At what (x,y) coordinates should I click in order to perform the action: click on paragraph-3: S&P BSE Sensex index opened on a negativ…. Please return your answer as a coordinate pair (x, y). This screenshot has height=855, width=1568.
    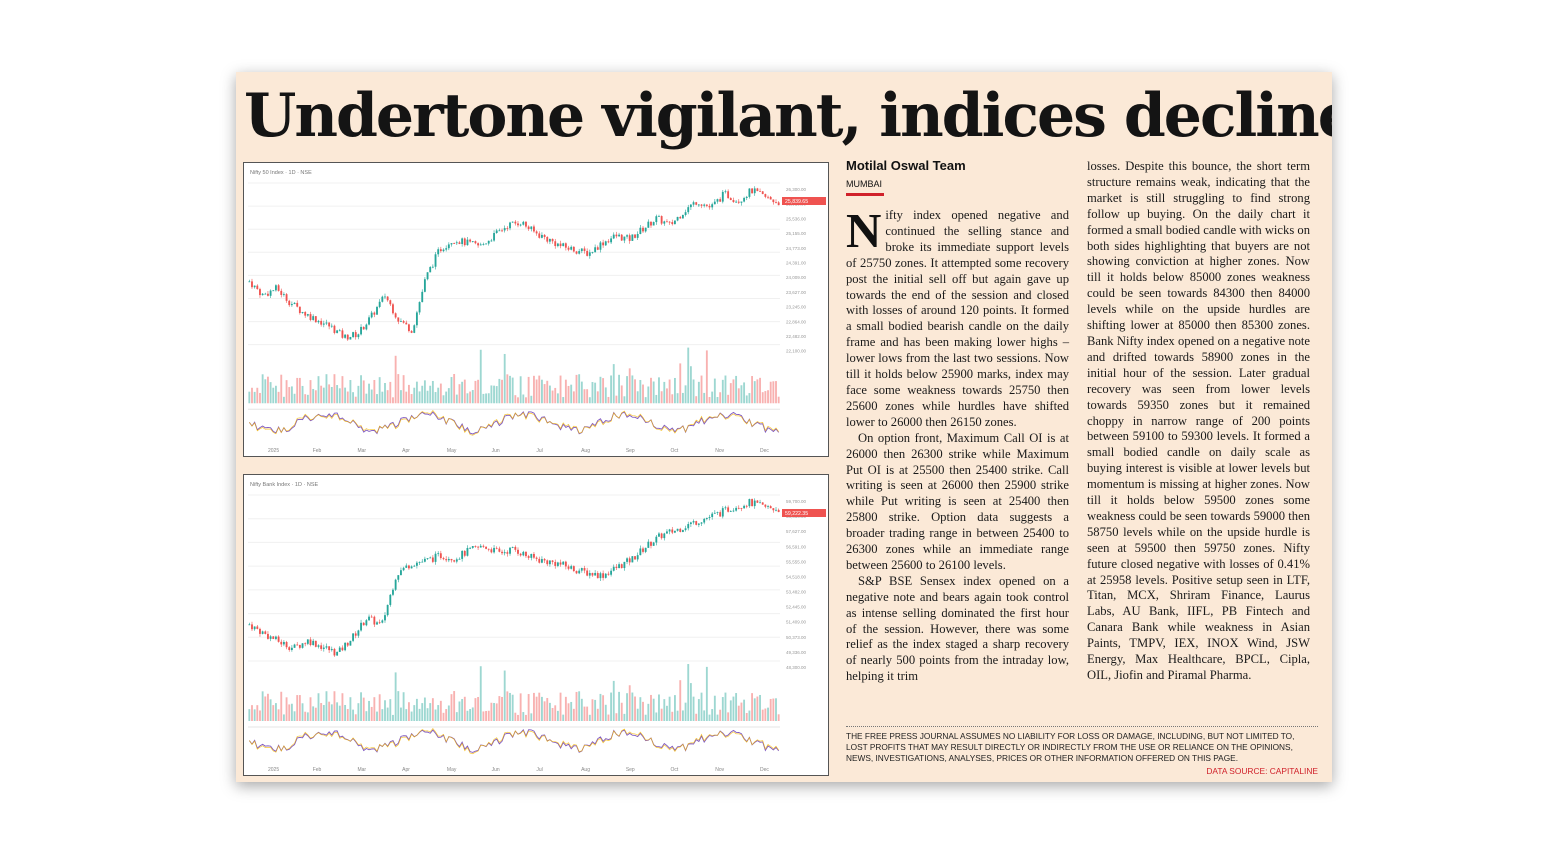
    Looking at the image, I should click on (957, 628).